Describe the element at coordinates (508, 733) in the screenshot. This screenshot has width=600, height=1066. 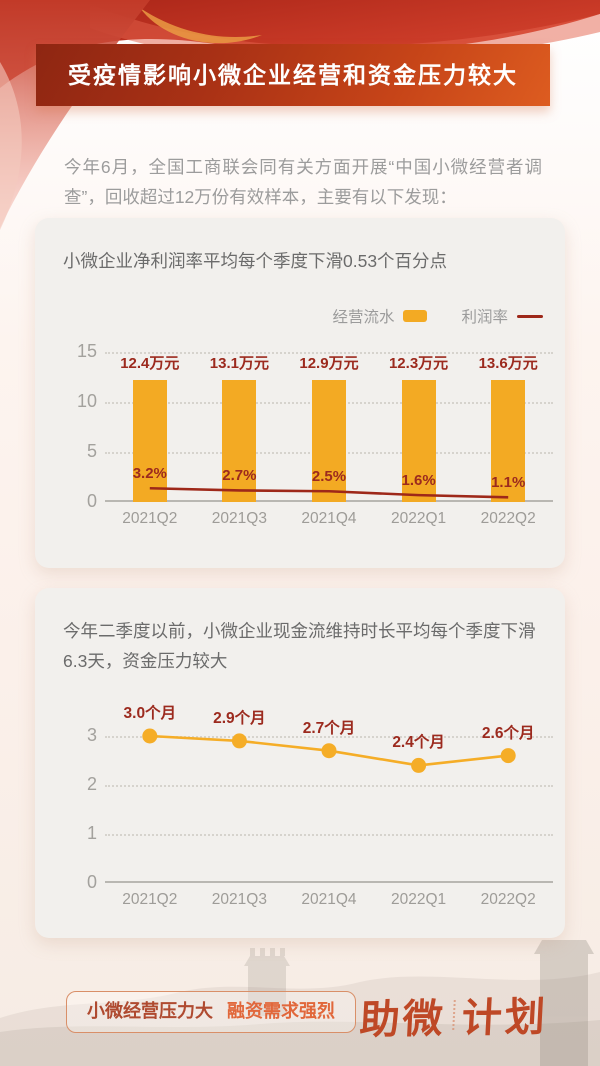
I see `line-point-label: 2.6个月` at that location.